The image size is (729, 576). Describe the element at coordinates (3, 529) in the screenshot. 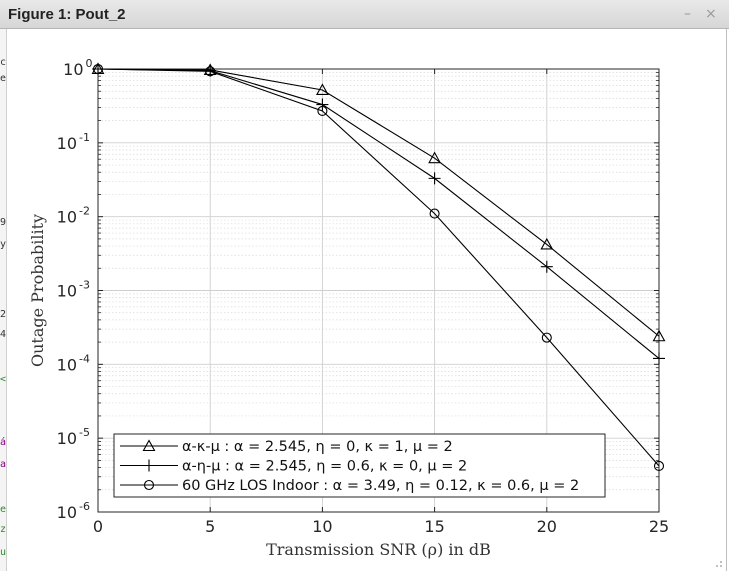

I see `background-text-fragment: z` at that location.